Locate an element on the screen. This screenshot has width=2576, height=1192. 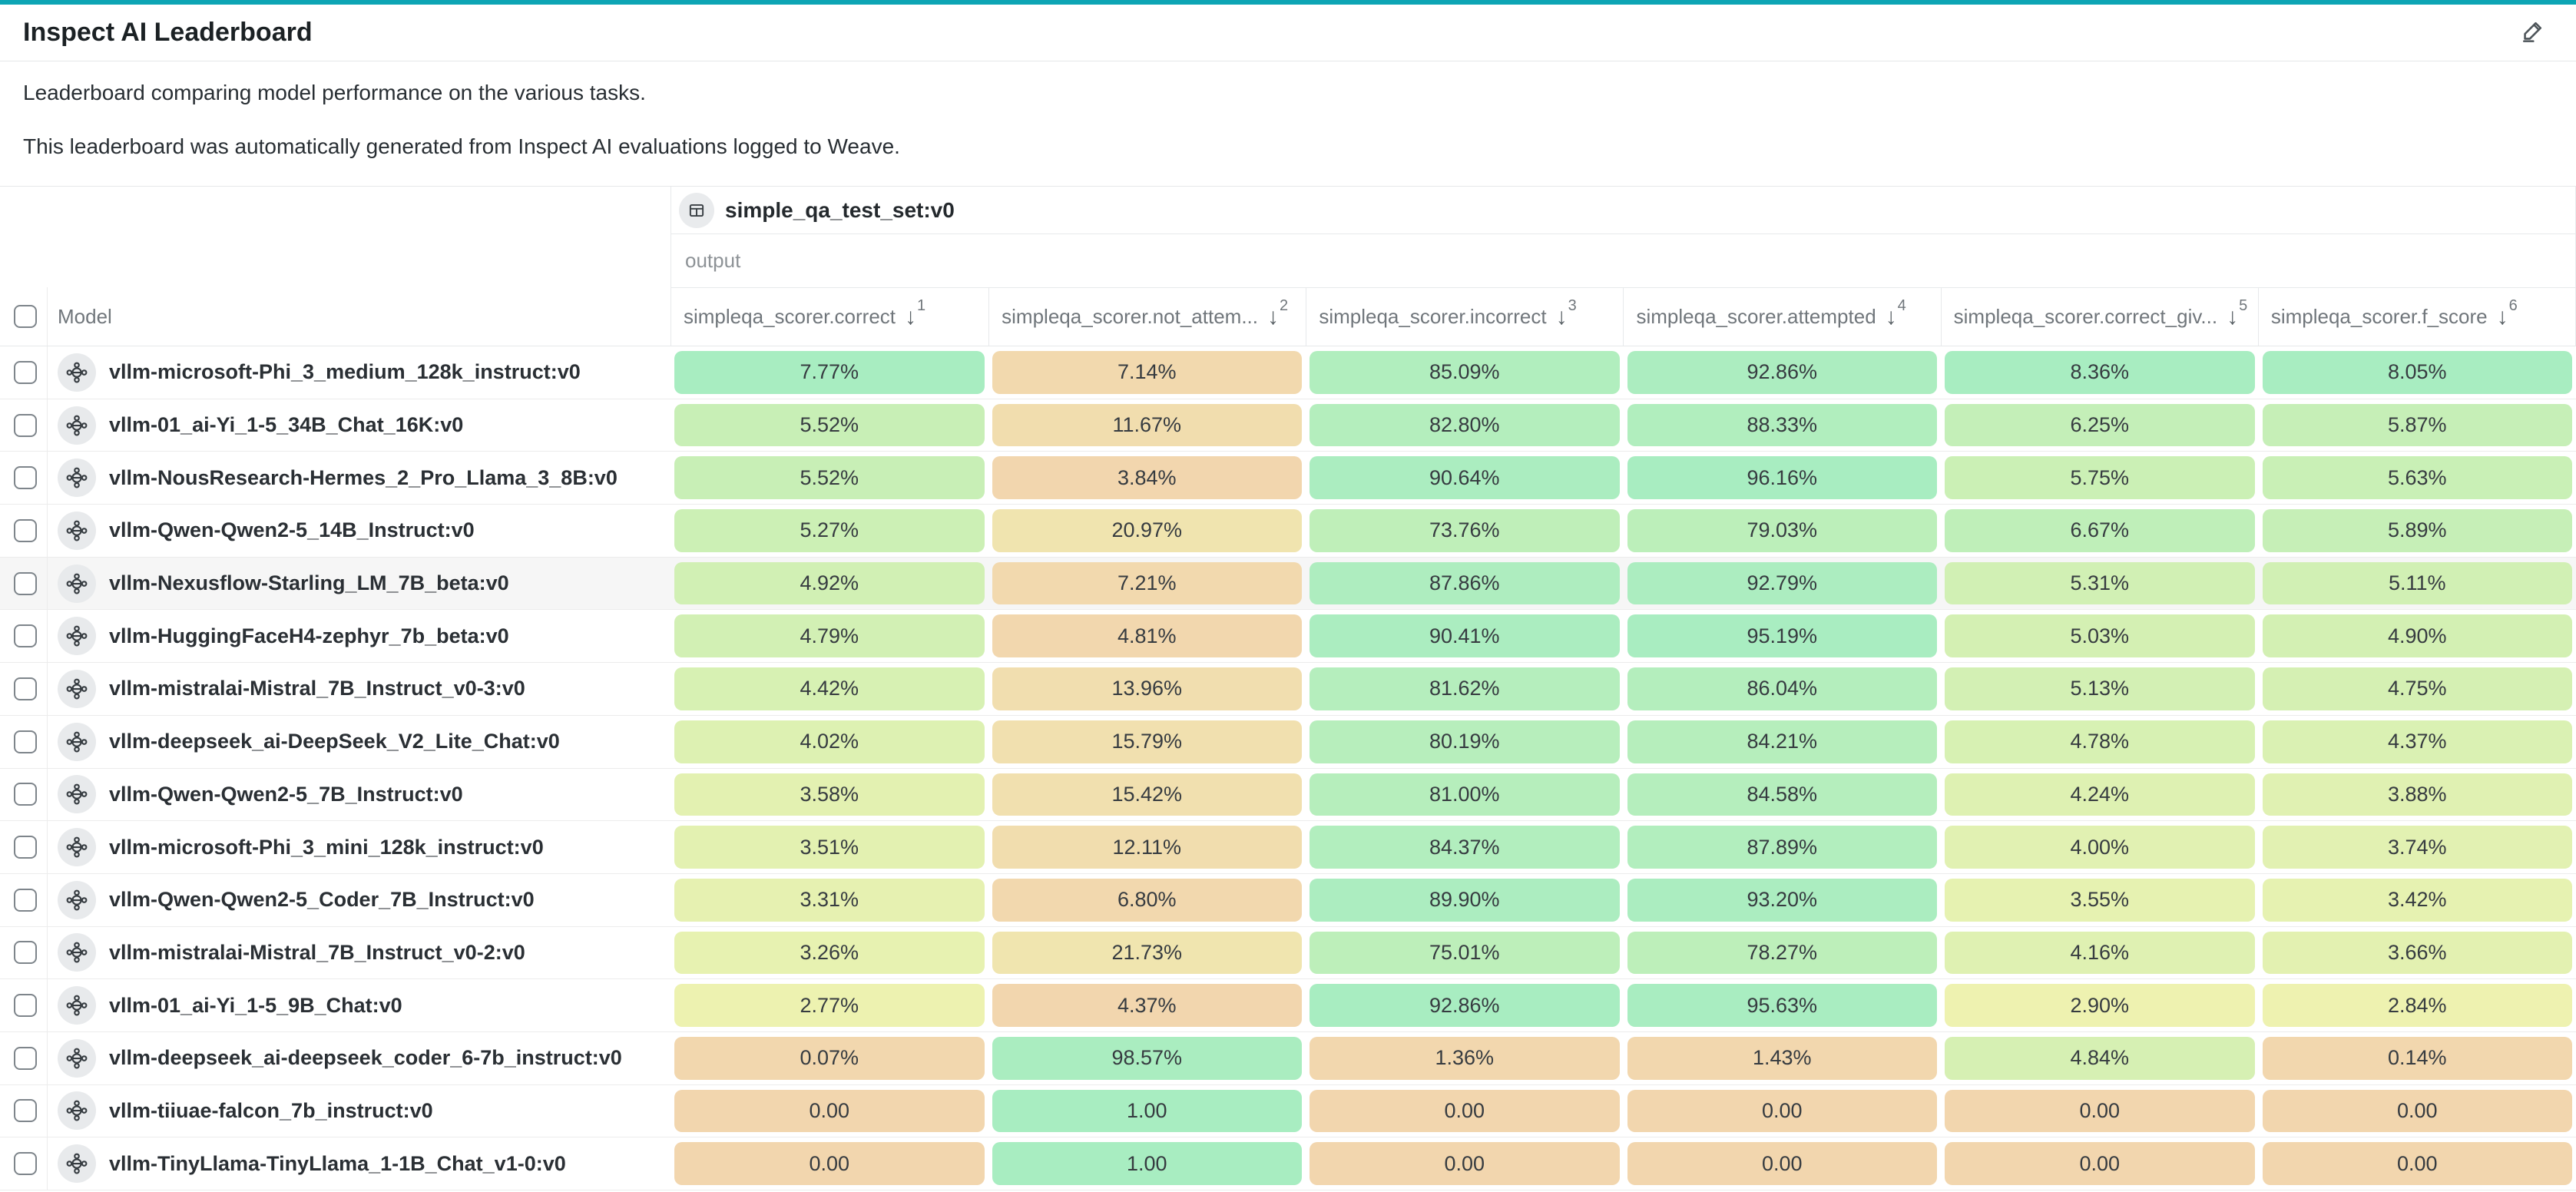
score-cell: 4.79% is located at coordinates (829, 636).